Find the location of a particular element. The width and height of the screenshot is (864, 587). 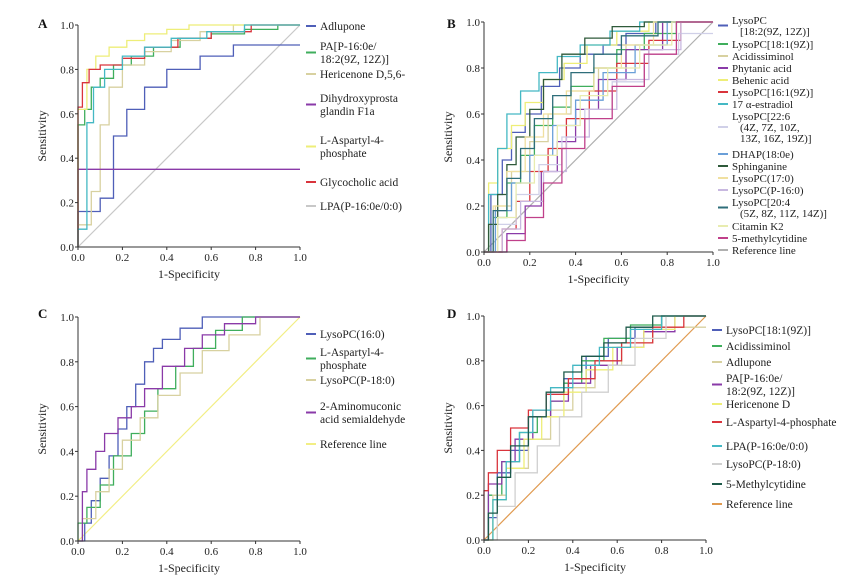

legend-label: Phytanic acid is located at coordinates (762, 69).